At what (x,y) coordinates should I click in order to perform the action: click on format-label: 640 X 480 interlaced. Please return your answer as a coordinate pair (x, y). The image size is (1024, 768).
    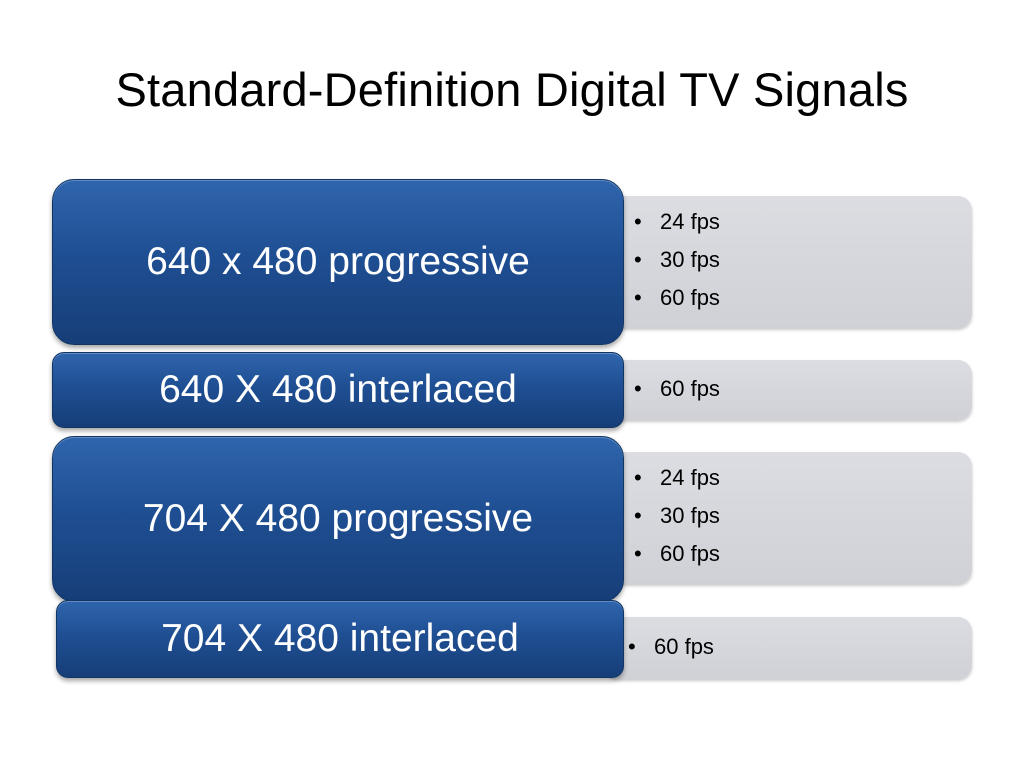
    Looking at the image, I should click on (338, 389).